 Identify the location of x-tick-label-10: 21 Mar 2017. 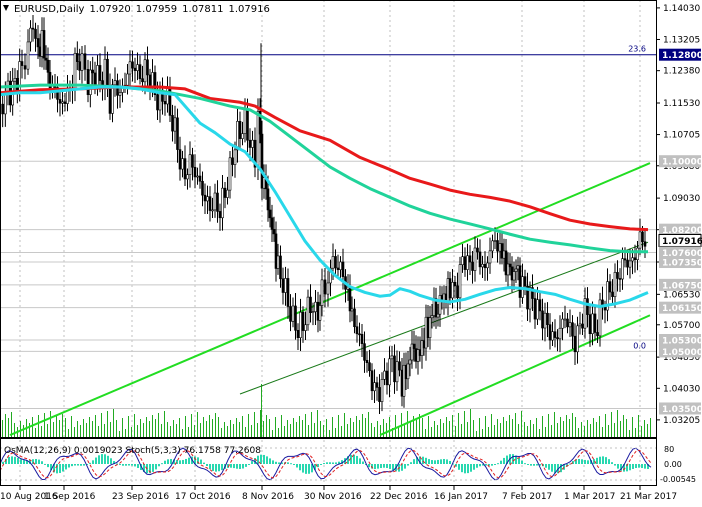
(648, 497).